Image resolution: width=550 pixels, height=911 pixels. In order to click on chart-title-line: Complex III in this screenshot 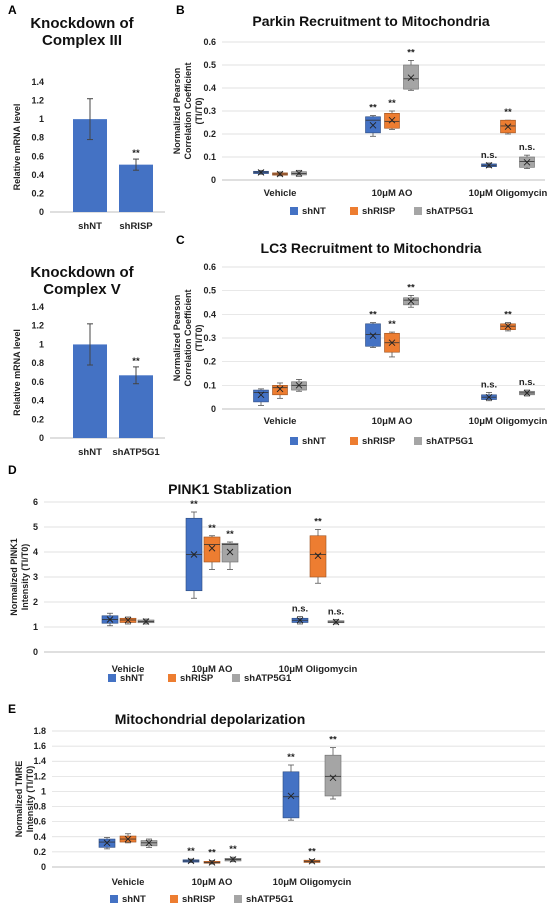, I will do `click(82, 40)`.